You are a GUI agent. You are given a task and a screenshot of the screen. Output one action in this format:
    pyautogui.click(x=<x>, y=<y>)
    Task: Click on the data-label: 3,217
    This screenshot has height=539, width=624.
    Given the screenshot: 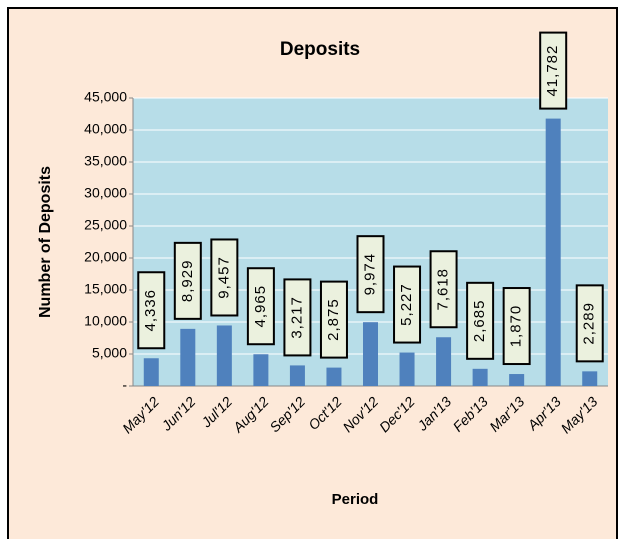 What is the action you would take?
    pyautogui.click(x=296, y=317)
    